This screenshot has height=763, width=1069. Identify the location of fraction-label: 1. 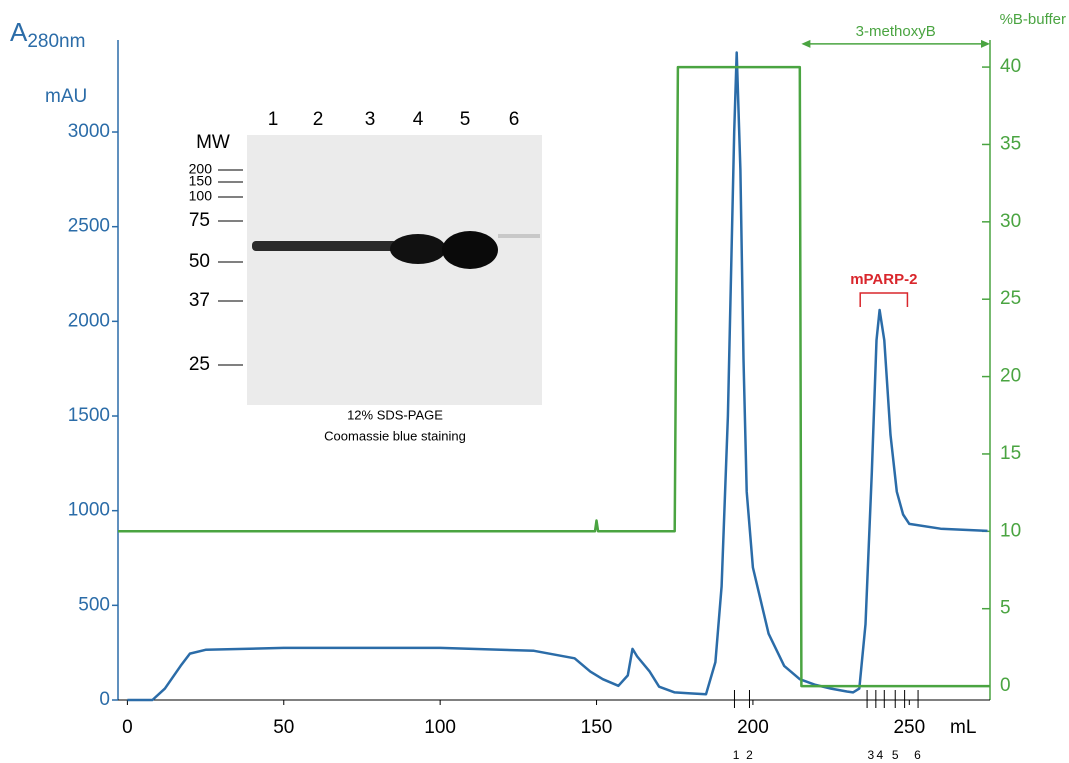
(736, 755).